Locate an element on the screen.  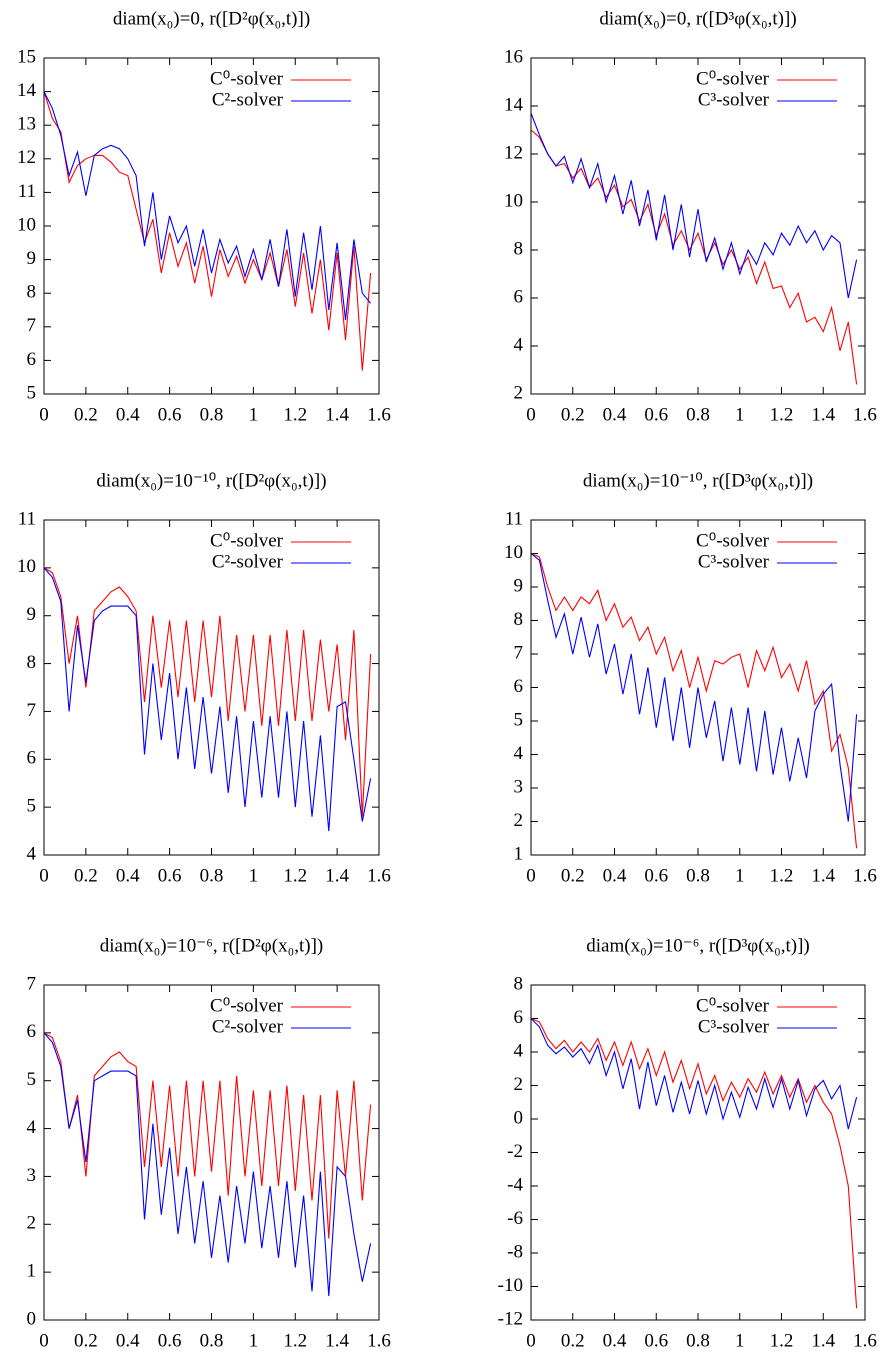
y-tick-label: 12 is located at coordinates (513, 152).